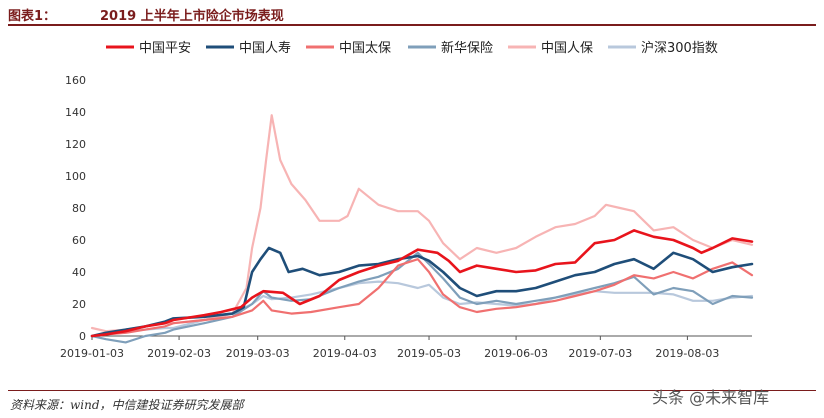 Image resolution: width=824 pixels, height=418 pixels. What do you see at coordinates (179, 353) in the screenshot?
I see `x-tick-label: 2019-02-03` at bounding box center [179, 353].